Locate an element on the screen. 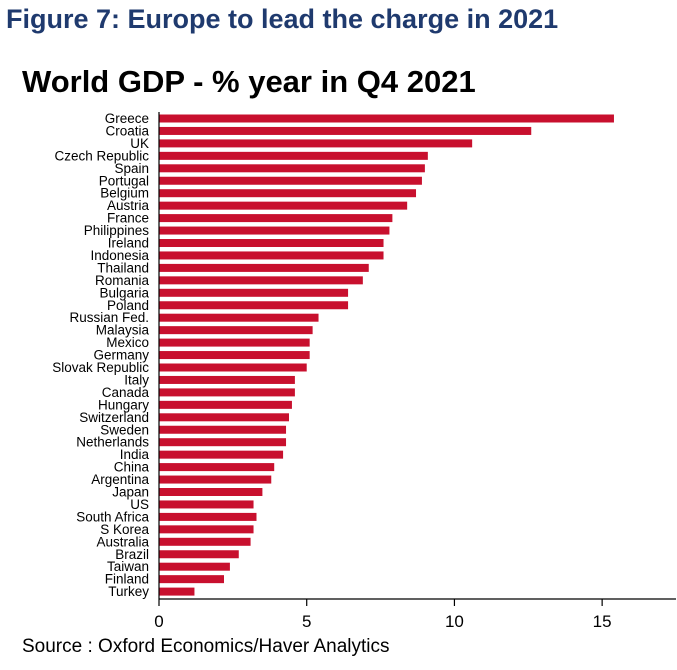 This screenshot has height=670, width=677. bar-india is located at coordinates (221, 454).